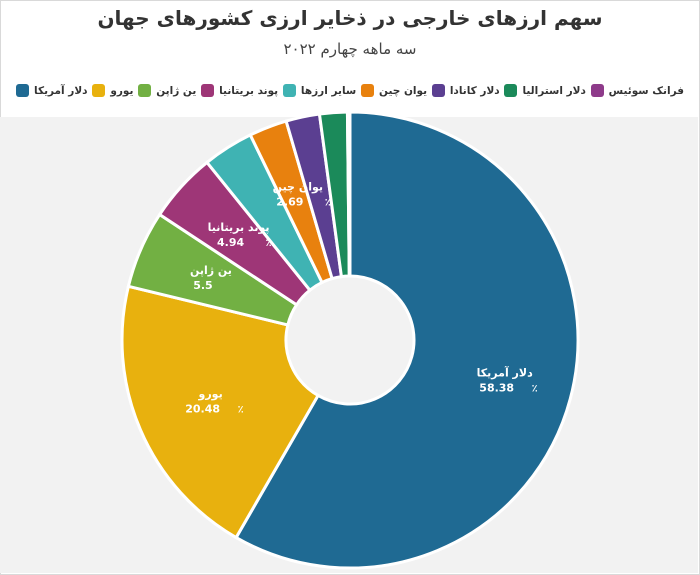 This screenshot has width=700, height=575. I want to click on legend-label: دلار آمریکا, so click(61, 90).